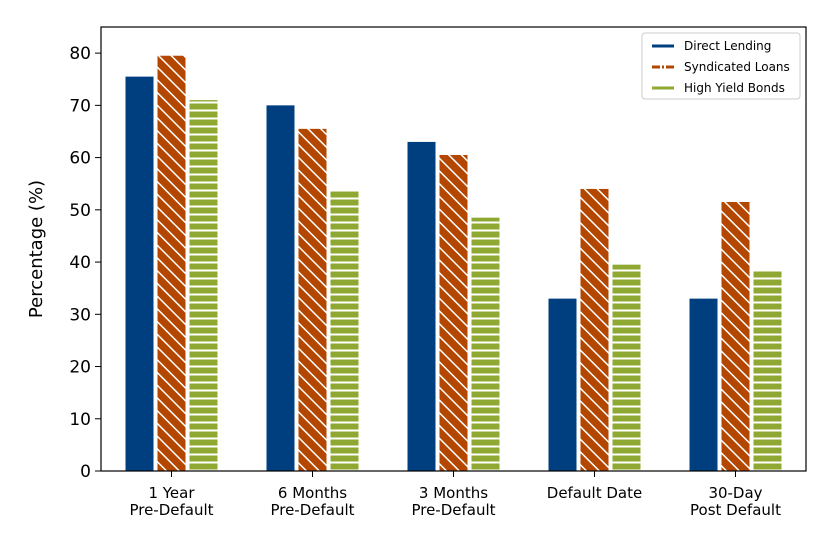  Describe the element at coordinates (36, 249) in the screenshot. I see `y-axis-label: Percentage (%)` at that location.